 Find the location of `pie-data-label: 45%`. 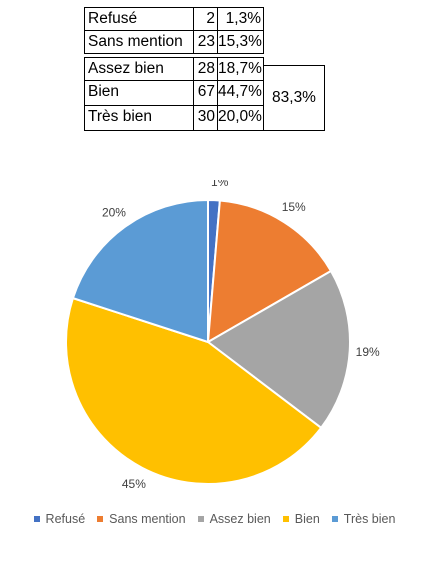

pie-data-label: 45% is located at coordinates (134, 484).